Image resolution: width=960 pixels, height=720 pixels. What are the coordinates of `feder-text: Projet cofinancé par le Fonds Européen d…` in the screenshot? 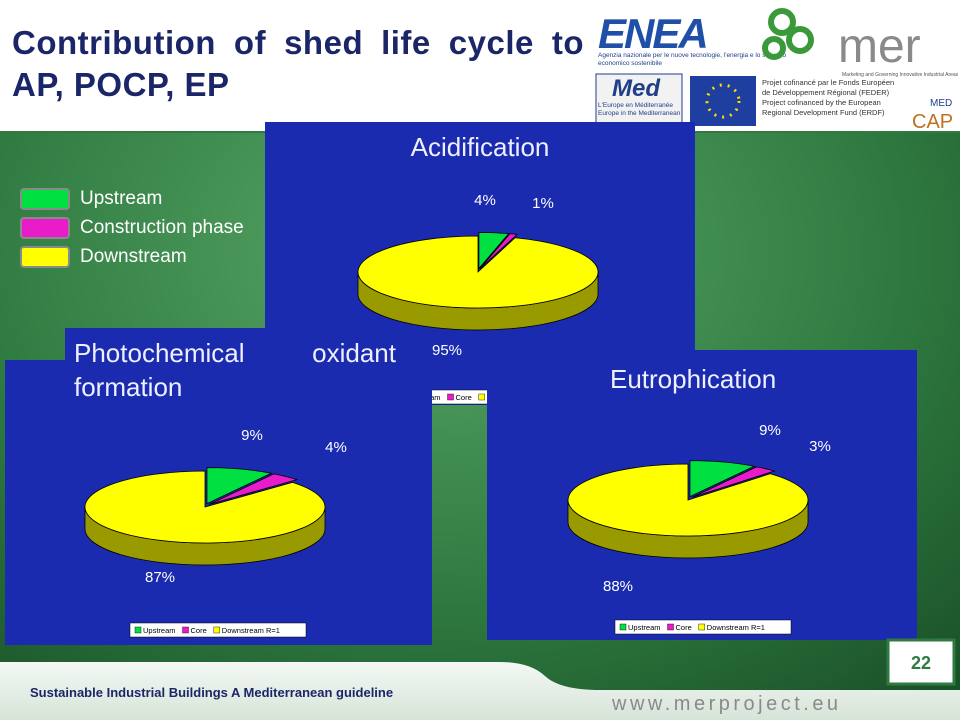 It's located at (828, 87).